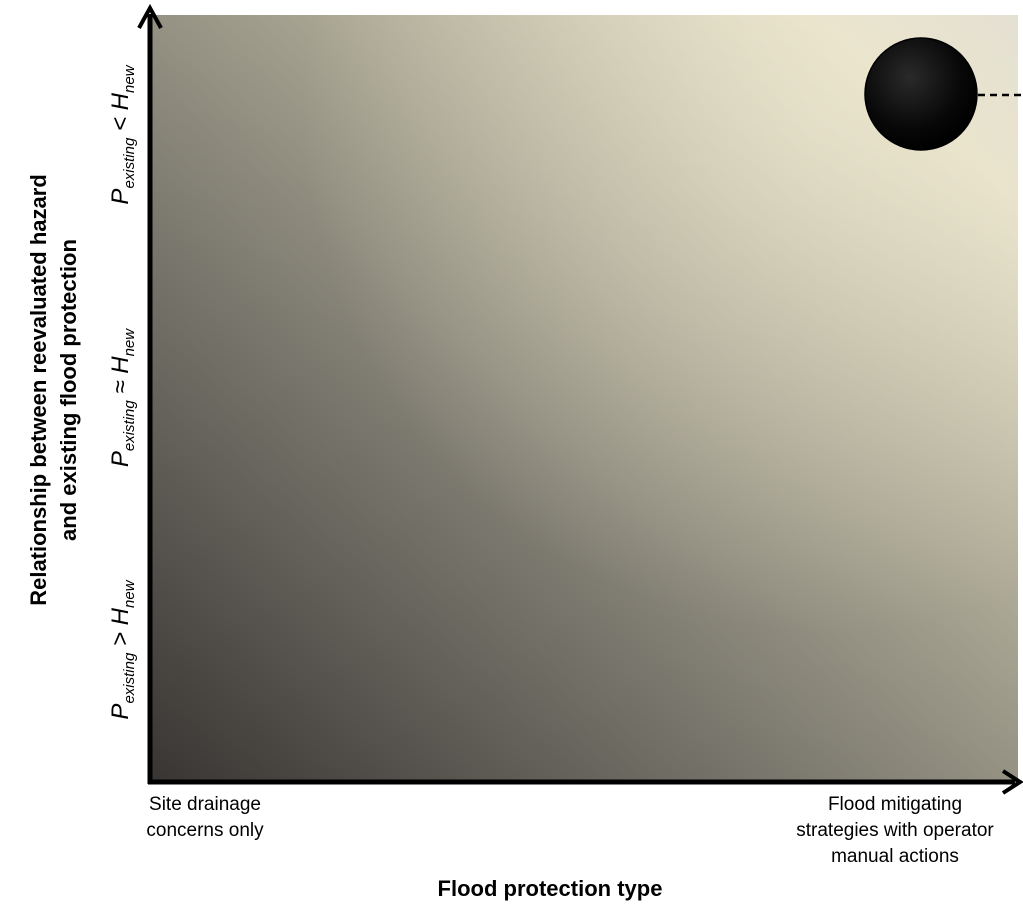 The width and height of the screenshot is (1023, 907). Describe the element at coordinates (205, 817) in the screenshot. I see `x-tick-left: Site drainage concerns only` at that location.